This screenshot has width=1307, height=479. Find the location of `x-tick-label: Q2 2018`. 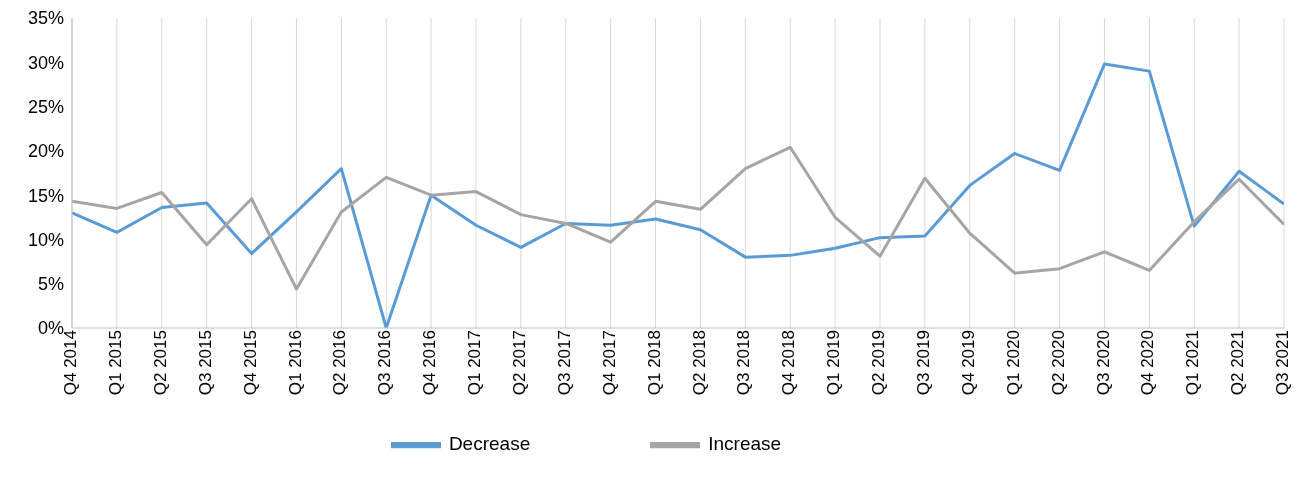

x-tick-label: Q2 2018 is located at coordinates (699, 363).